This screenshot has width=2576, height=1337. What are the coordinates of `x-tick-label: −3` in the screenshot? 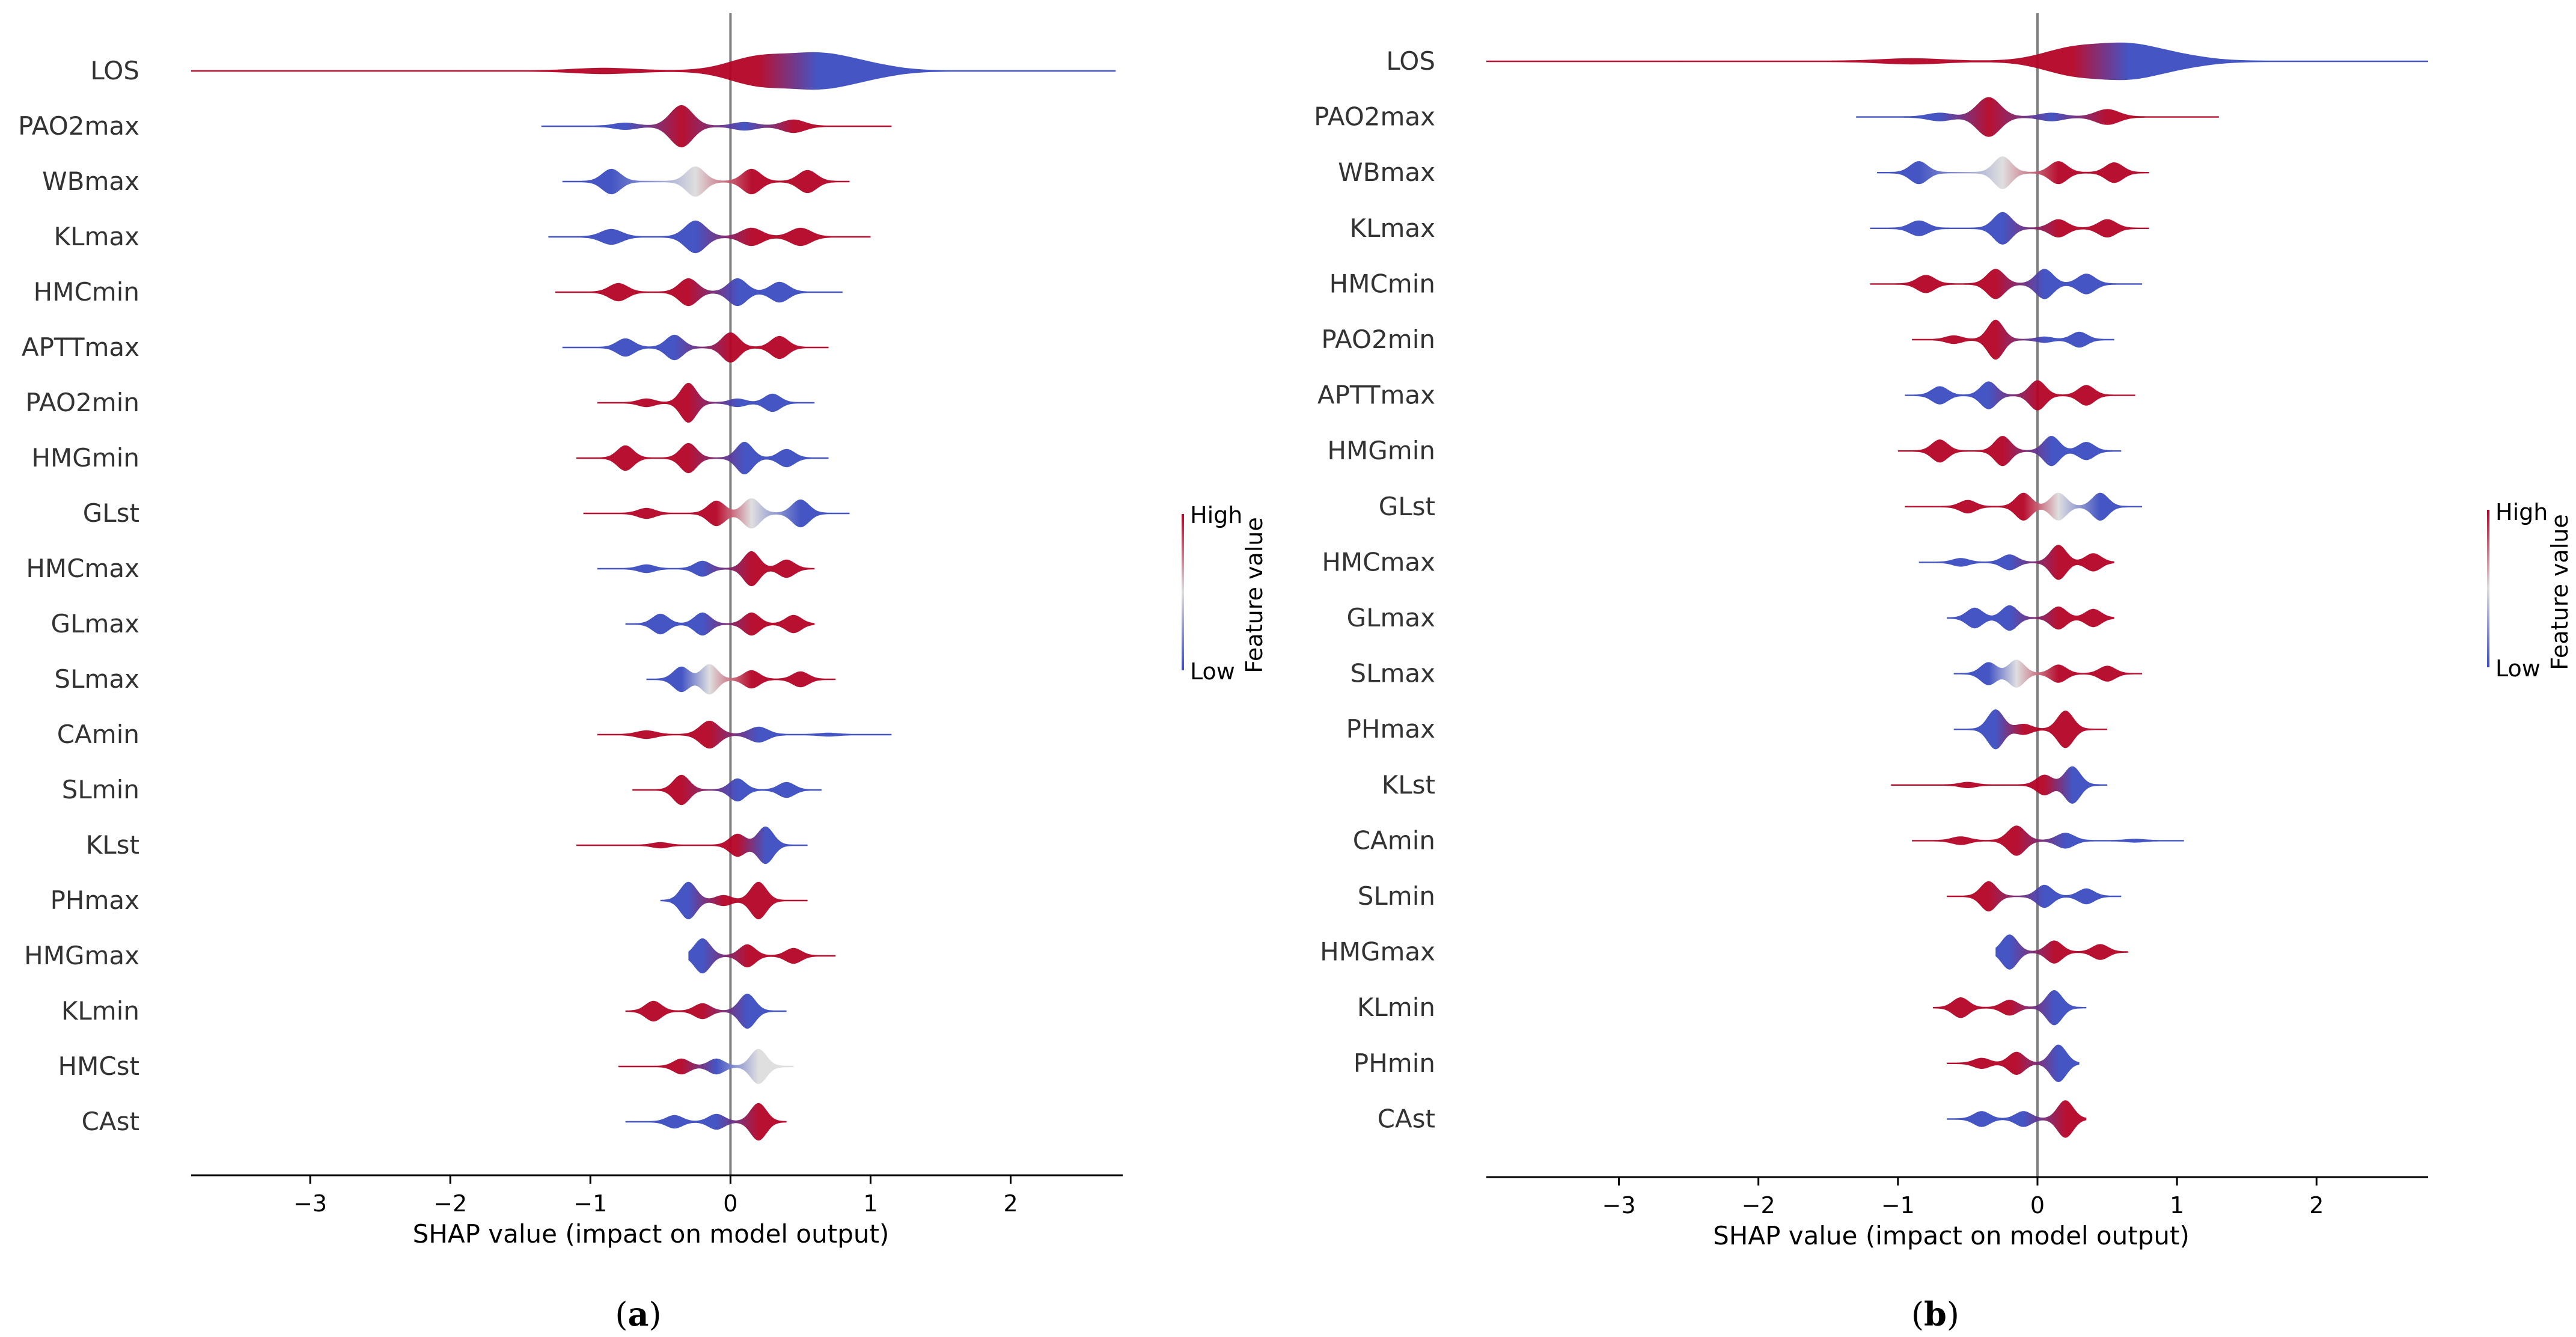 It's located at (1619, 1205).